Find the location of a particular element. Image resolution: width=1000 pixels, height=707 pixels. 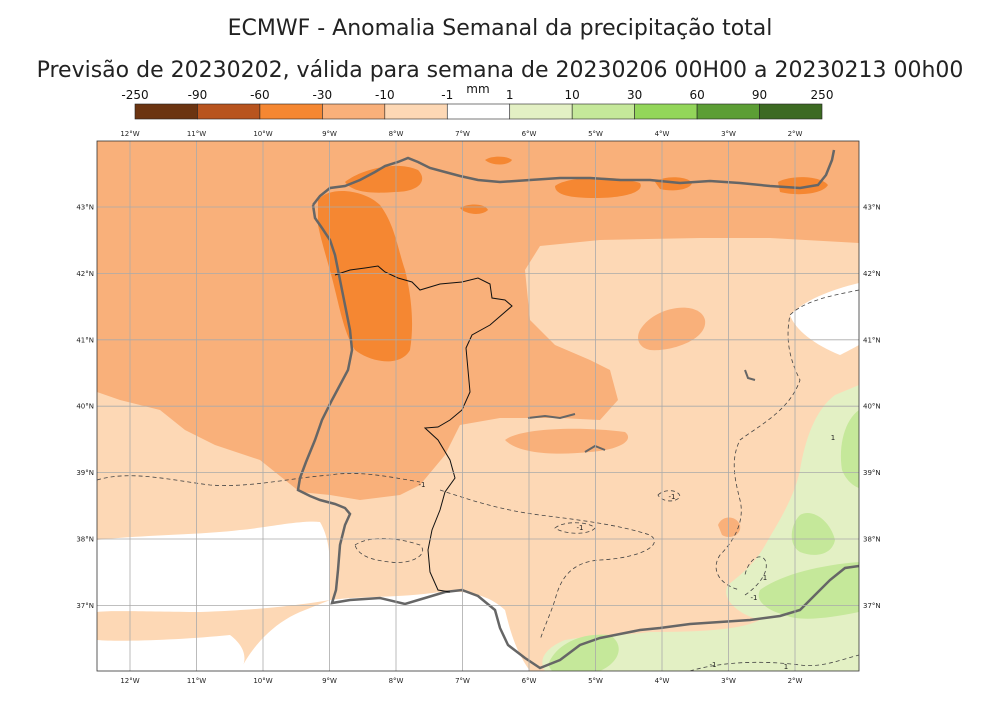

lon-label-top: 12°W is located at coordinates (129, 134).